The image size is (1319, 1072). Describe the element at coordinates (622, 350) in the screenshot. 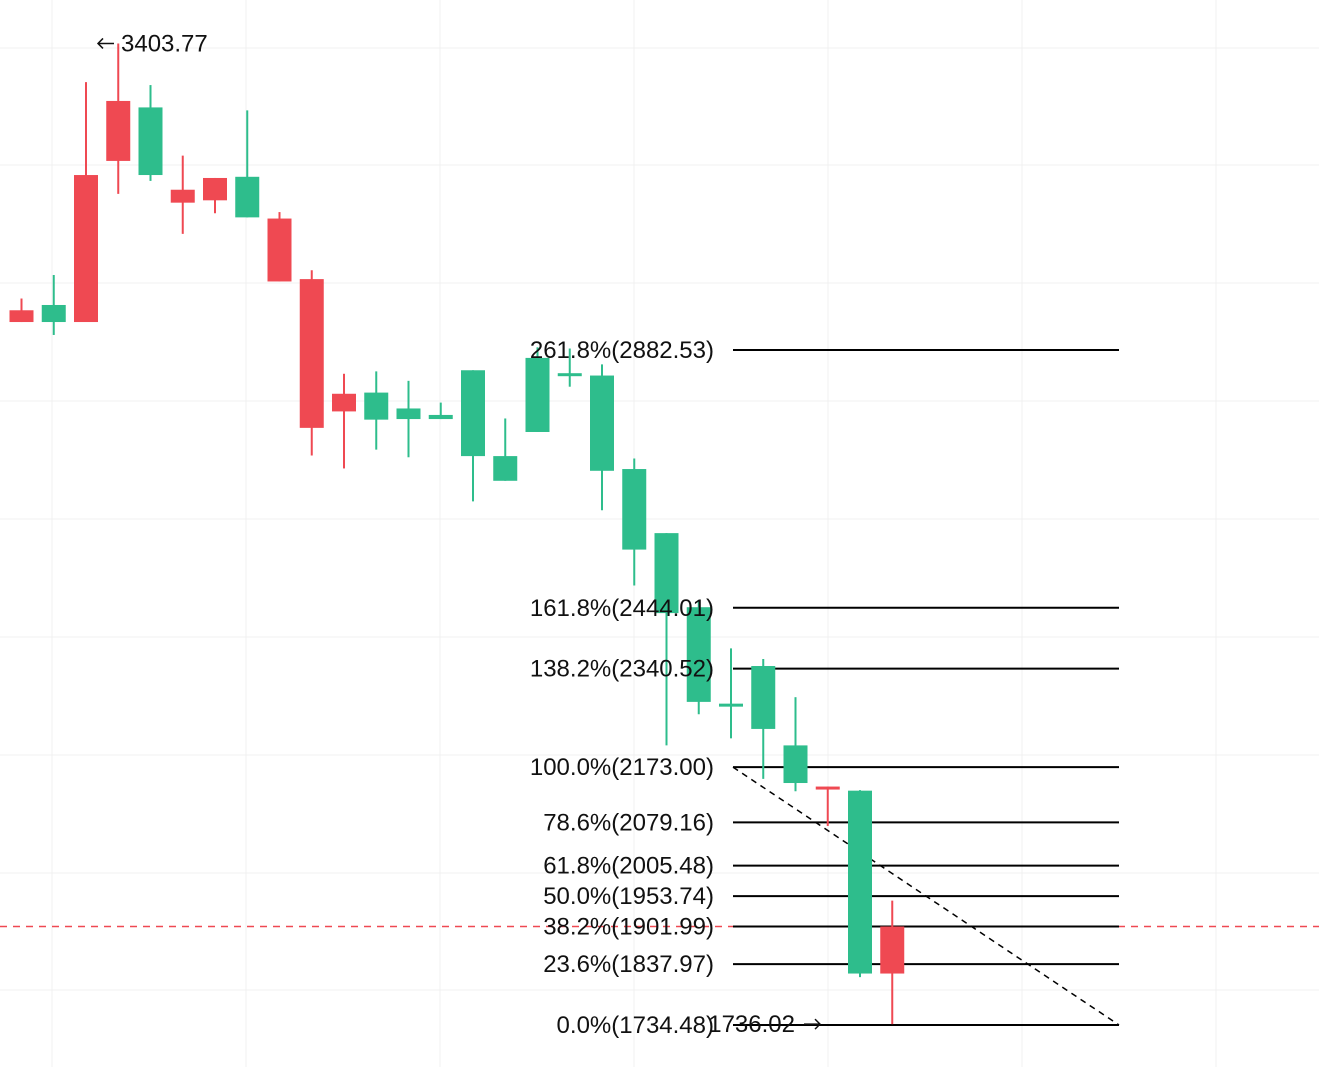

I see `fib-level-label: 261.8%(2882.53)` at that location.